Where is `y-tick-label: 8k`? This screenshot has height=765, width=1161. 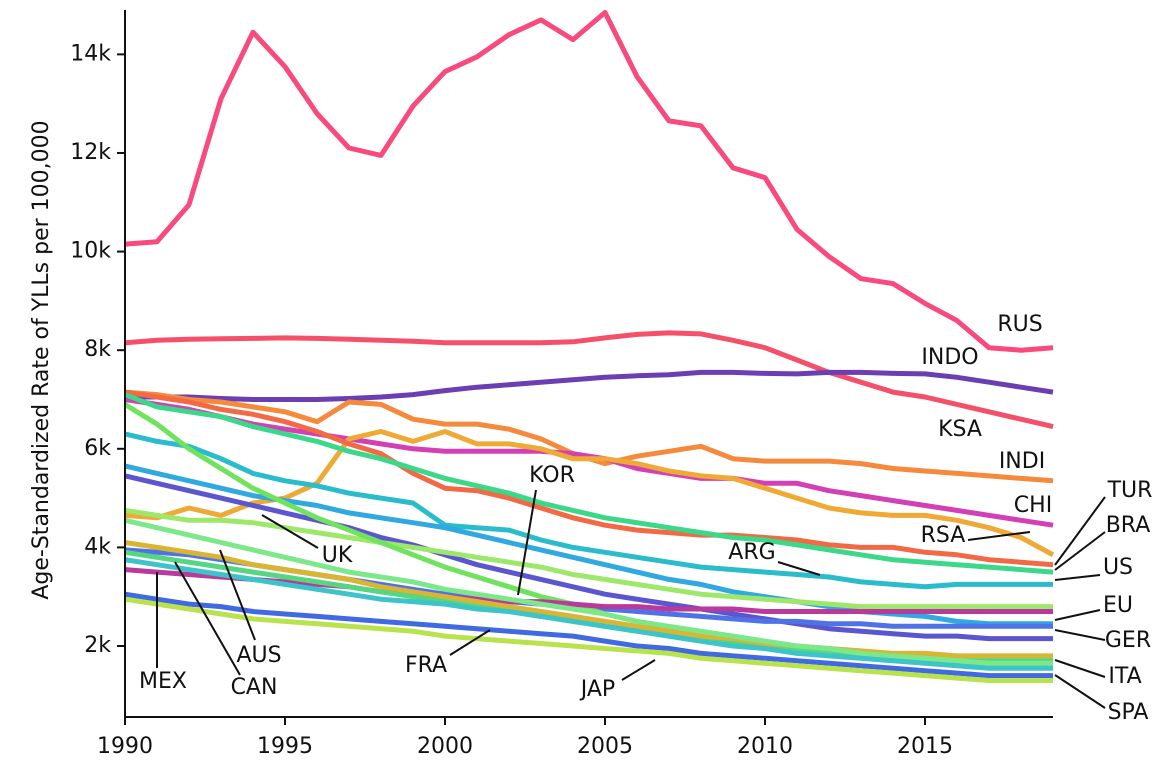
y-tick-label: 8k is located at coordinates (97, 349).